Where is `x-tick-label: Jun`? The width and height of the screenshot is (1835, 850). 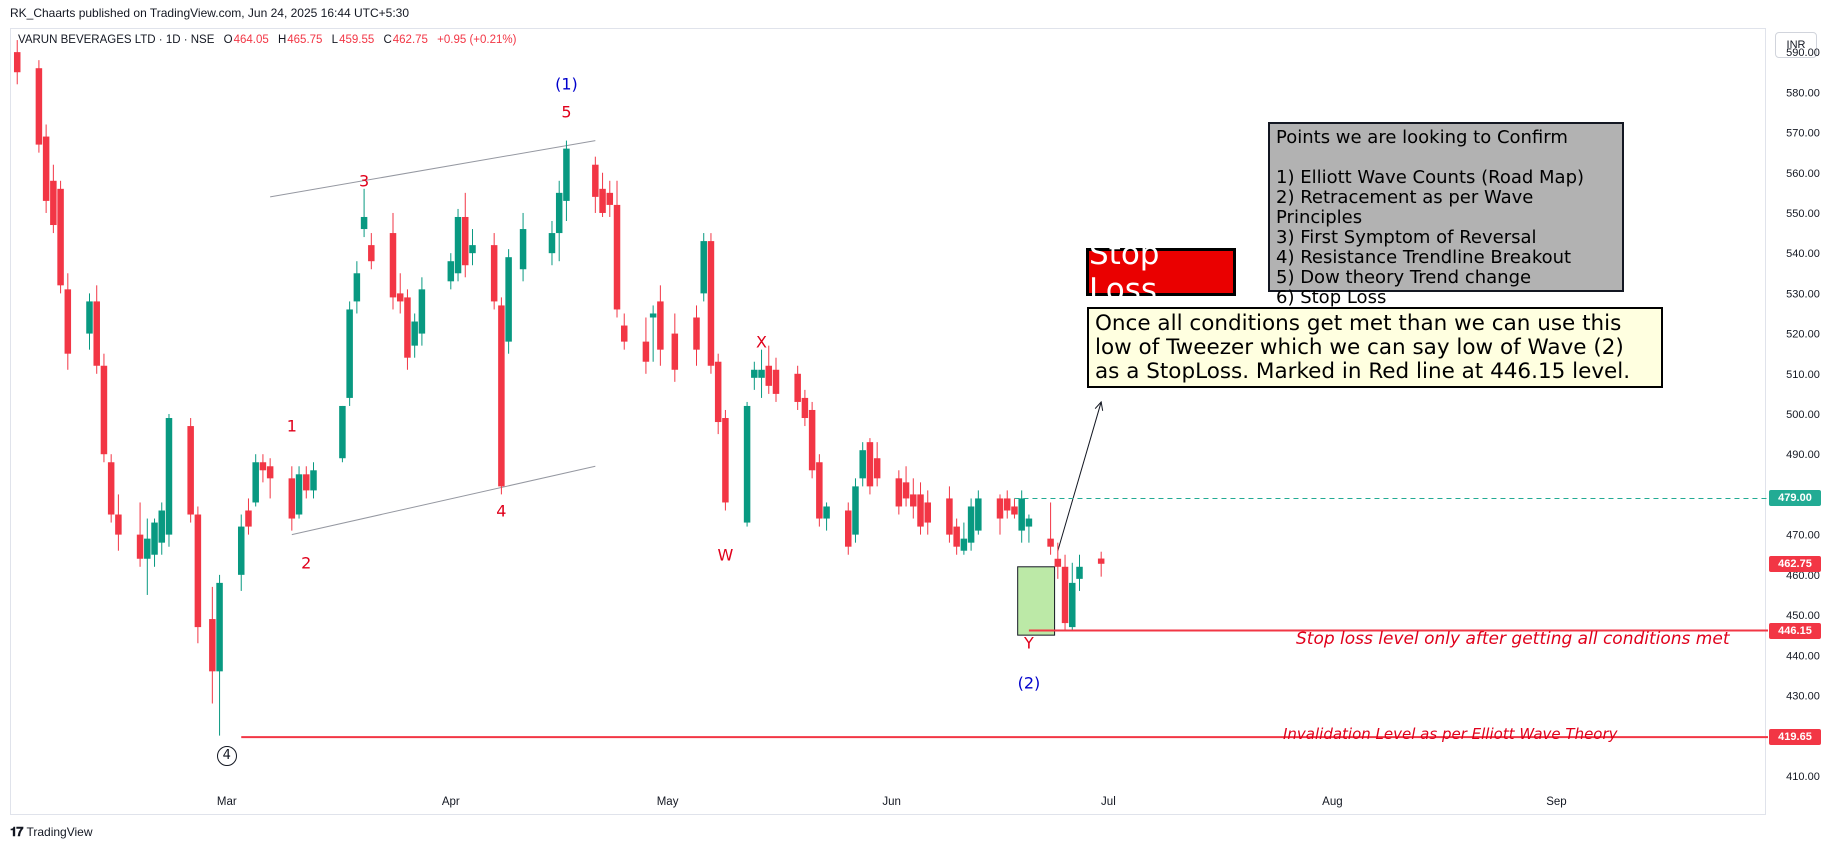
x-tick-label: Jun is located at coordinates (891, 802).